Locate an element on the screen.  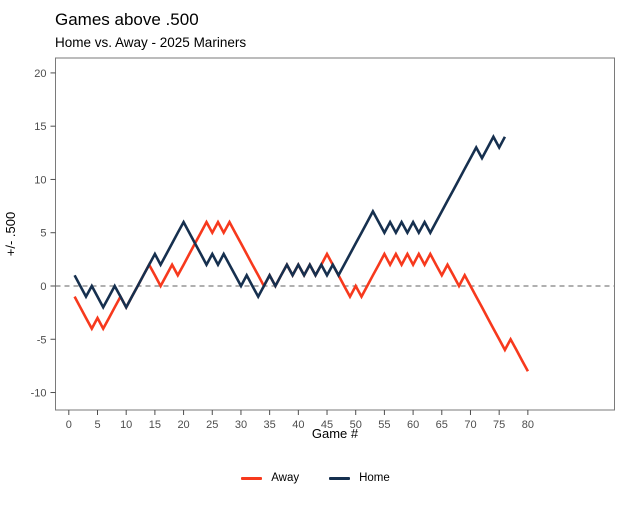
legend-label-home: Home is located at coordinates (374, 478).